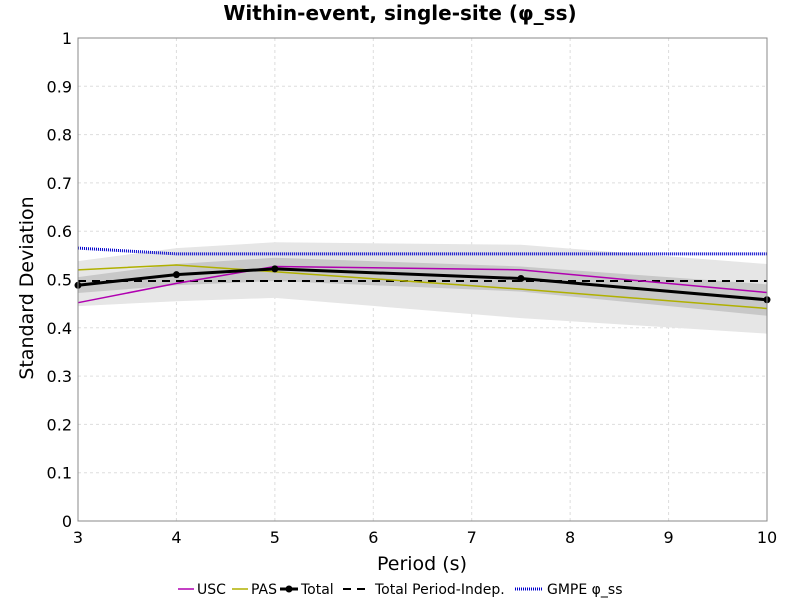  I want to click on y-tick-label: 0.7, so click(59, 183).